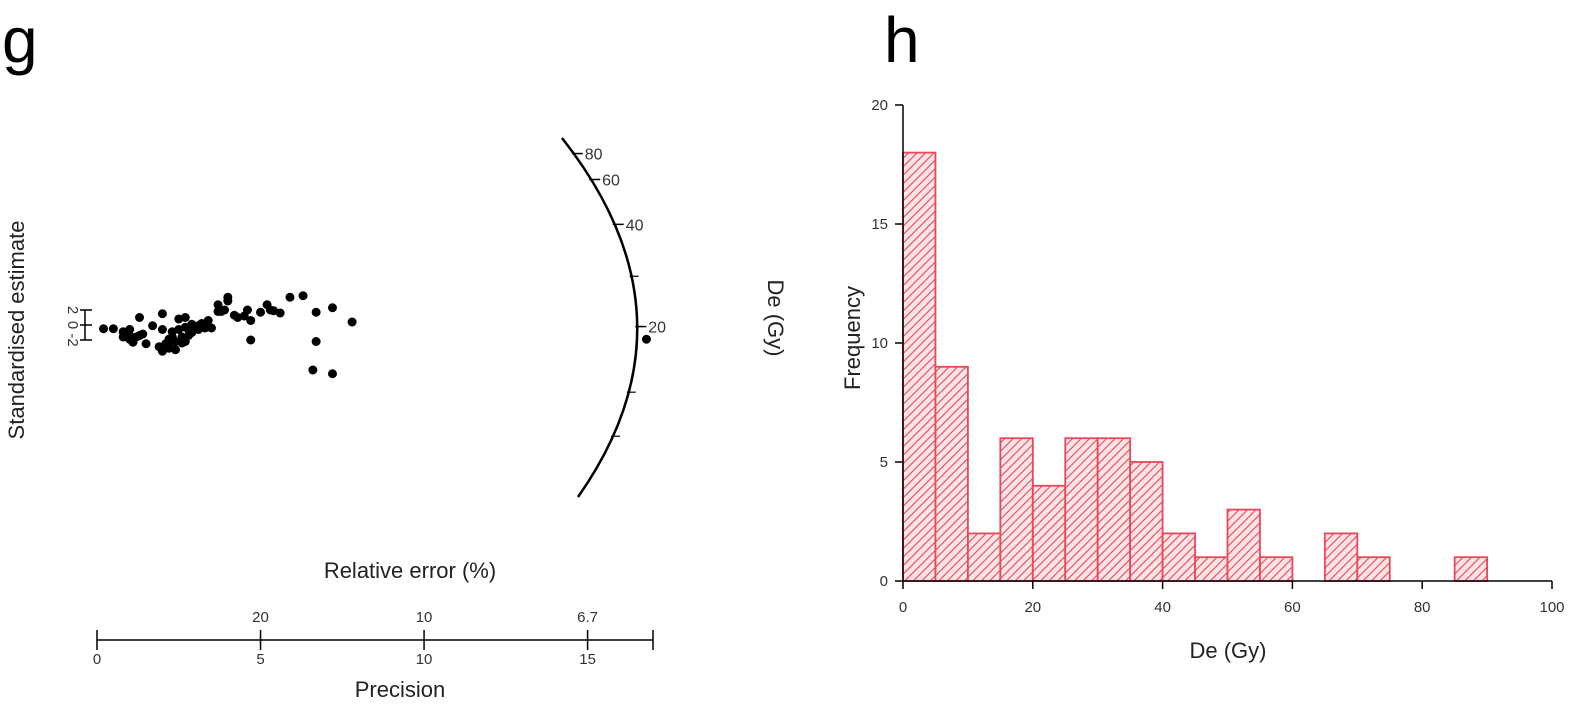 The width and height of the screenshot is (1582, 704). What do you see at coordinates (1292, 607) in the screenshot?
I see `x-tick-label: 60` at bounding box center [1292, 607].